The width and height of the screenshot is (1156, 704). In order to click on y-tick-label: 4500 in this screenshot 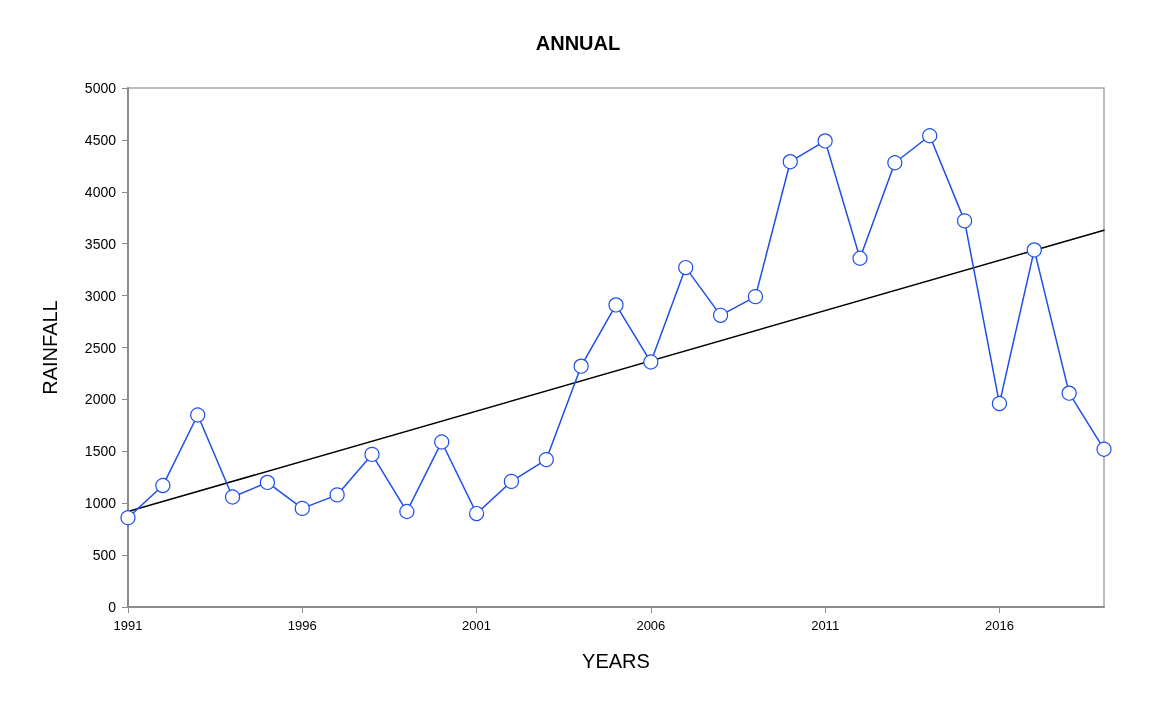, I will do `click(100, 139)`.